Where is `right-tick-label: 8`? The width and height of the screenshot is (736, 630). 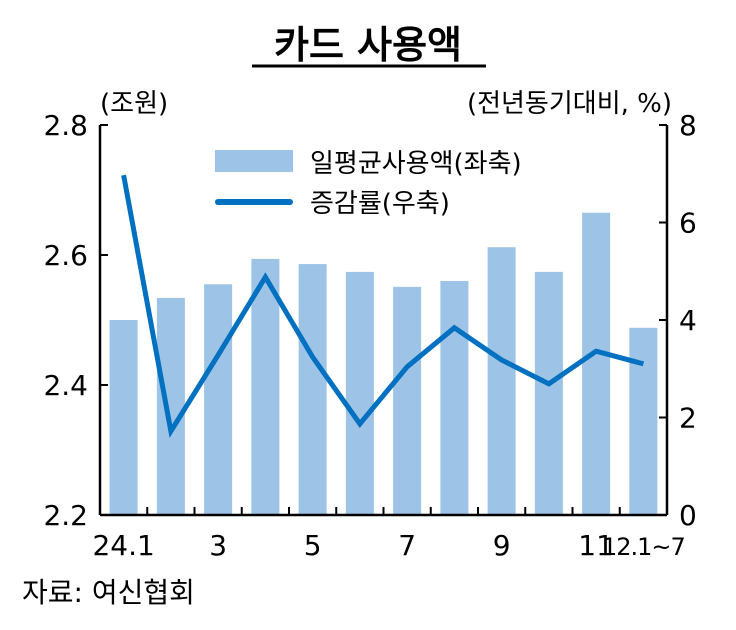
right-tick-label: 8 is located at coordinates (688, 125).